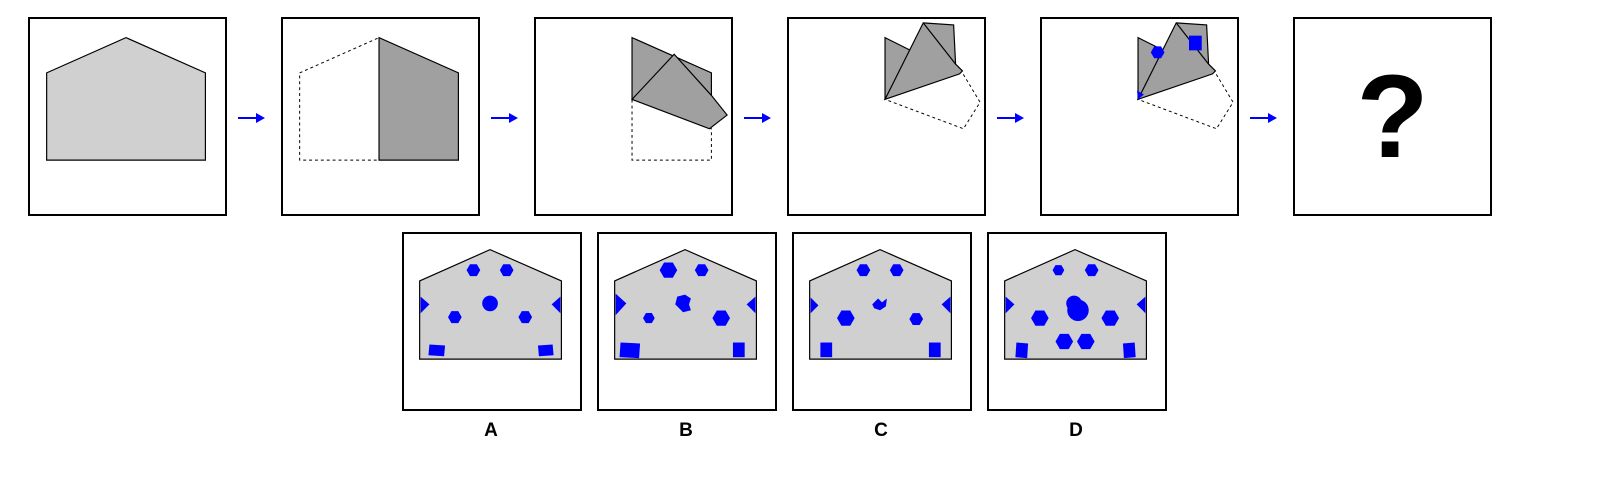 Image resolution: width=1610 pixels, height=490 pixels. What do you see at coordinates (932, 76) in the screenshot?
I see `step-4-third-fold` at bounding box center [932, 76].